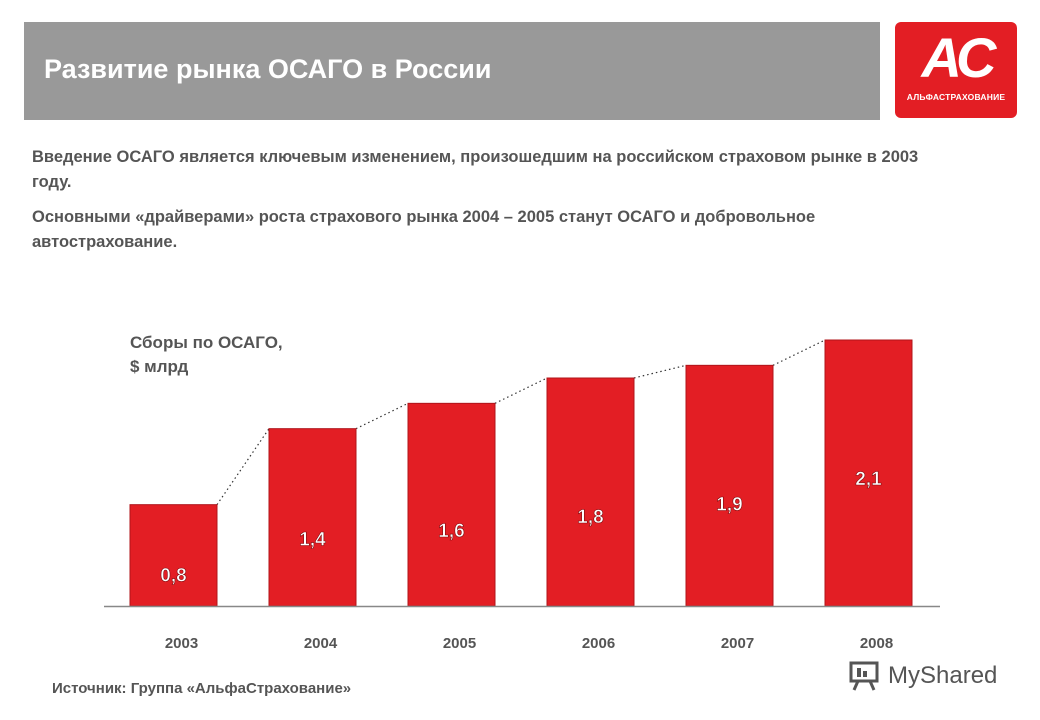 The image size is (1040, 720). Describe the element at coordinates (956, 97) in the screenshot. I see `logo-text: АЛЬФАСТРАХОВАНИЕ` at that location.